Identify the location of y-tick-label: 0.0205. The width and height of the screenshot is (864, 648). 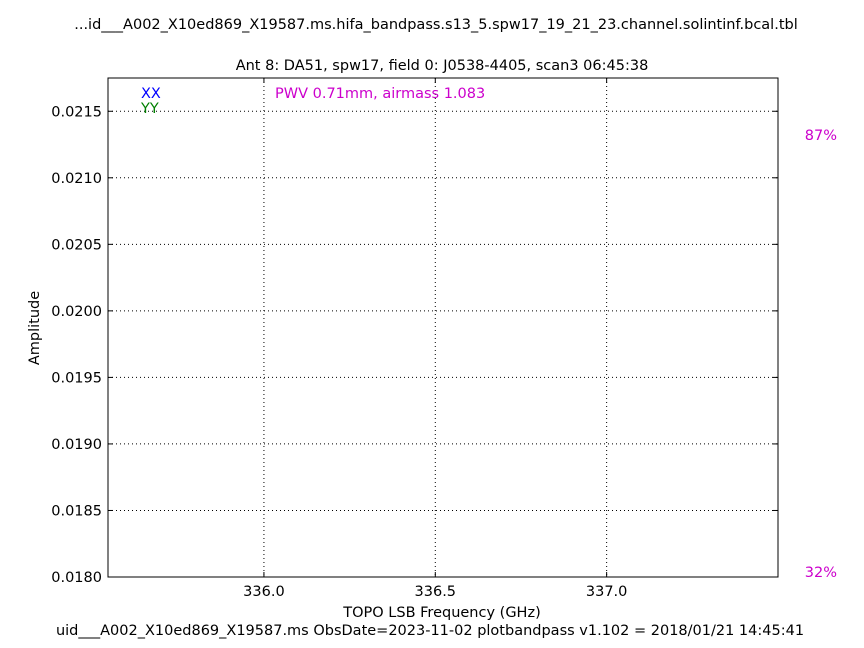
(76, 245).